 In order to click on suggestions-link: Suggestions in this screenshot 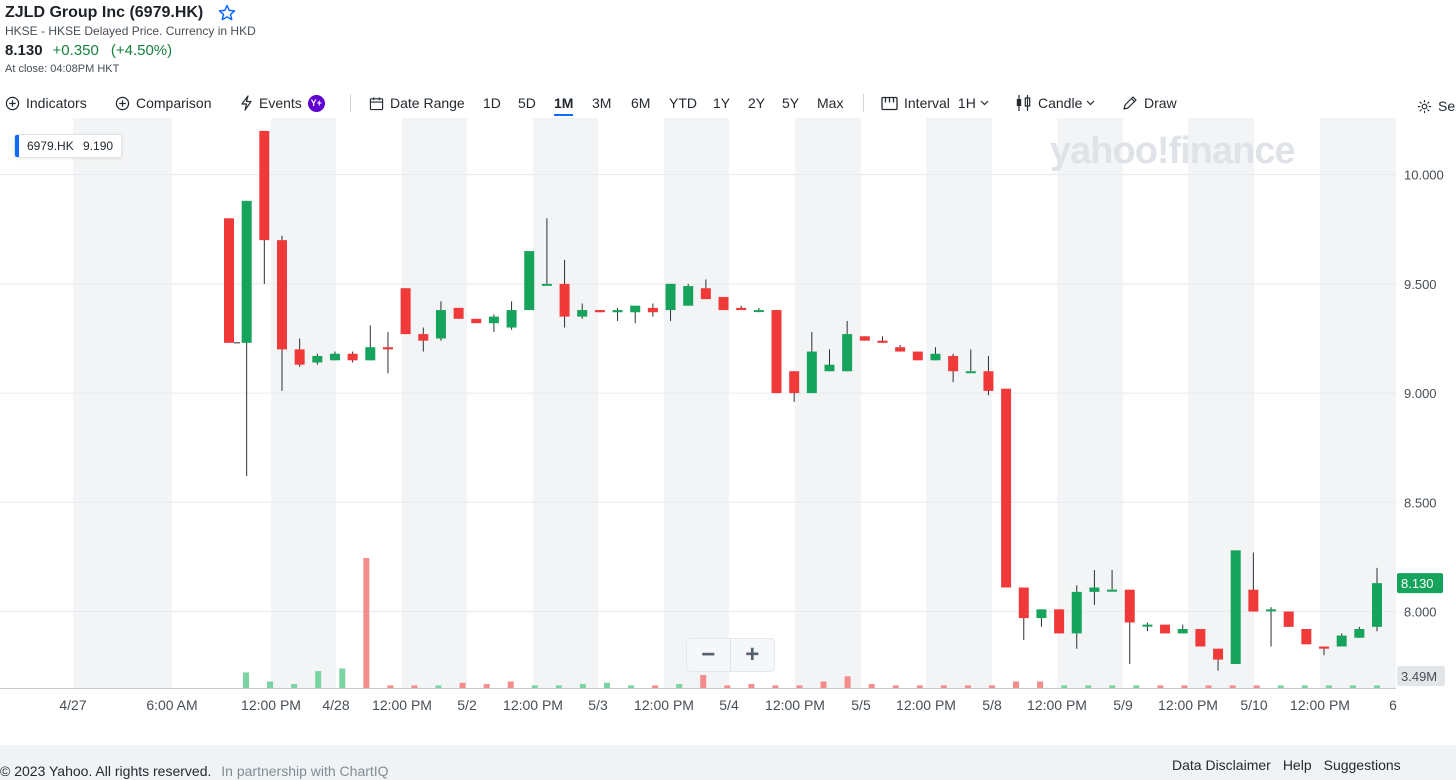, I will do `click(1362, 765)`.